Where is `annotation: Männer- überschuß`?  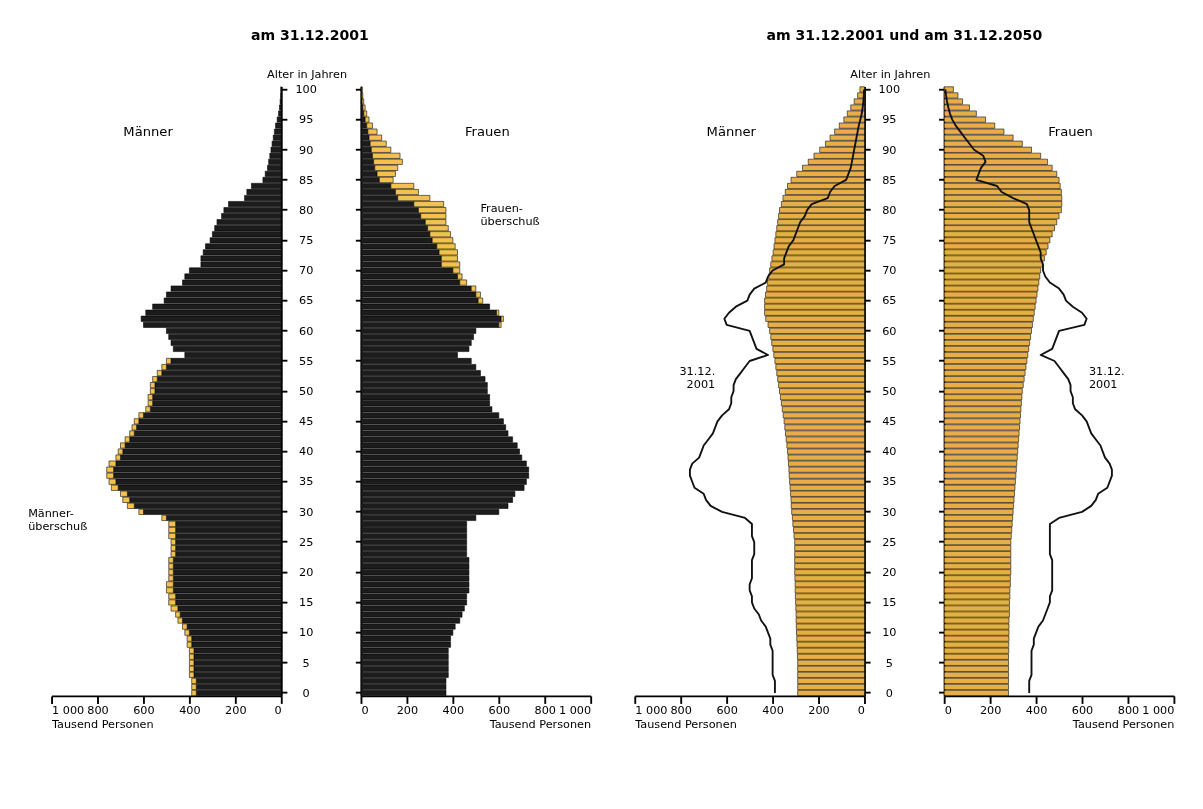 annotation: Männer- überschuß is located at coordinates (58, 519).